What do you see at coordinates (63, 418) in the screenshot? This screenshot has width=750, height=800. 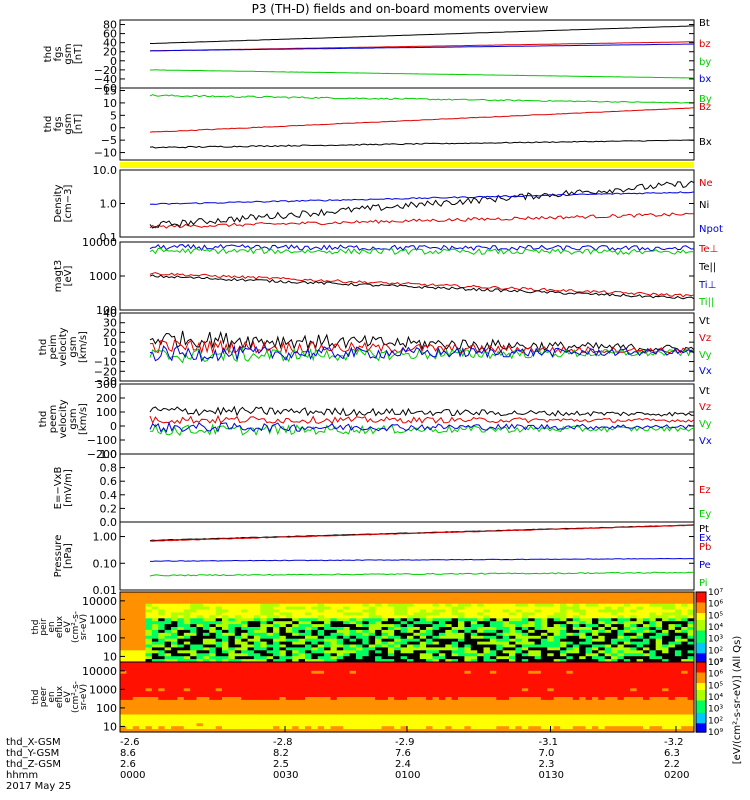 I see `y-axis-label: velocity` at bounding box center [63, 418].